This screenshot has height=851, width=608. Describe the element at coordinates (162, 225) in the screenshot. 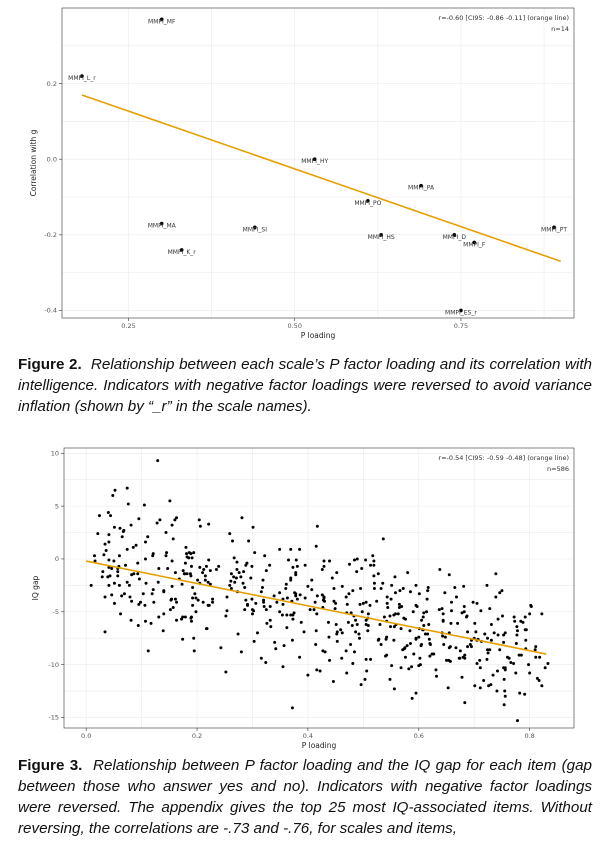

I see `point-label: MMPI_MA` at that location.